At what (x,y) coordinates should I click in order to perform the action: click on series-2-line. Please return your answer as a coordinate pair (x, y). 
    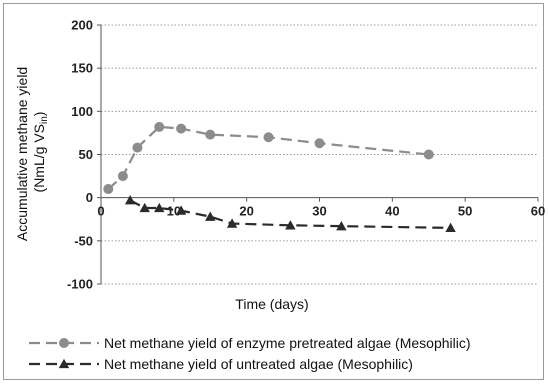
    Looking at the image, I should click on (290, 214).